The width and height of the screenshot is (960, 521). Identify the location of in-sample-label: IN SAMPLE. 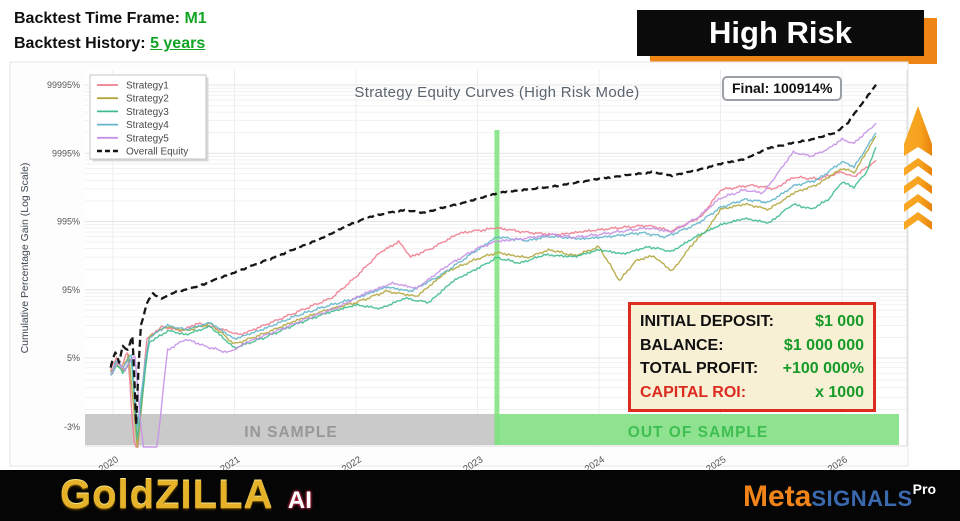
(290, 432).